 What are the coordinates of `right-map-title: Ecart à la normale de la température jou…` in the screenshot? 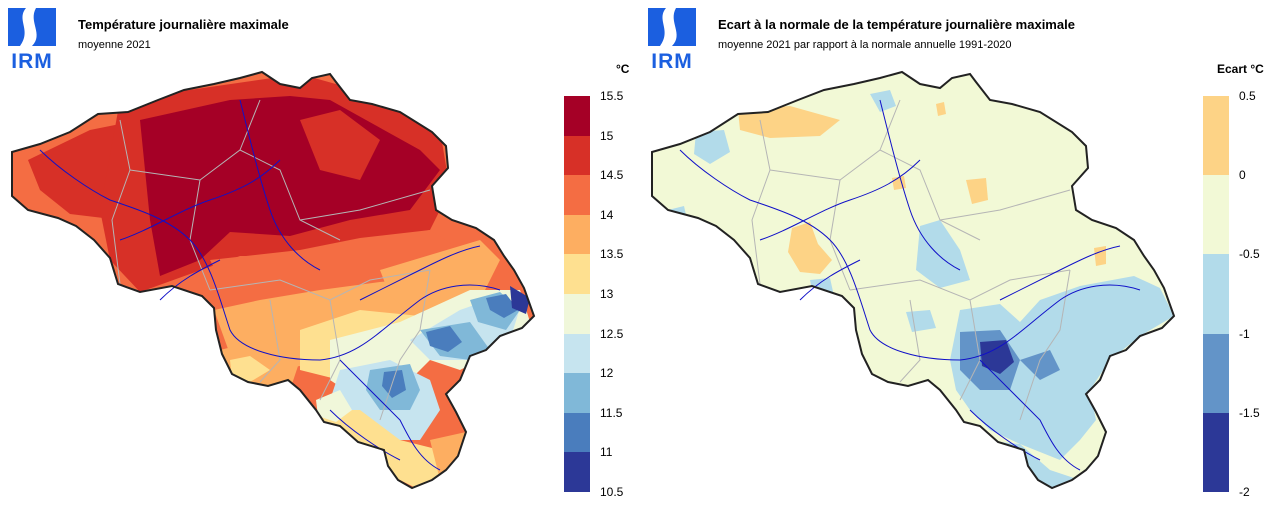 It's located at (896, 24).